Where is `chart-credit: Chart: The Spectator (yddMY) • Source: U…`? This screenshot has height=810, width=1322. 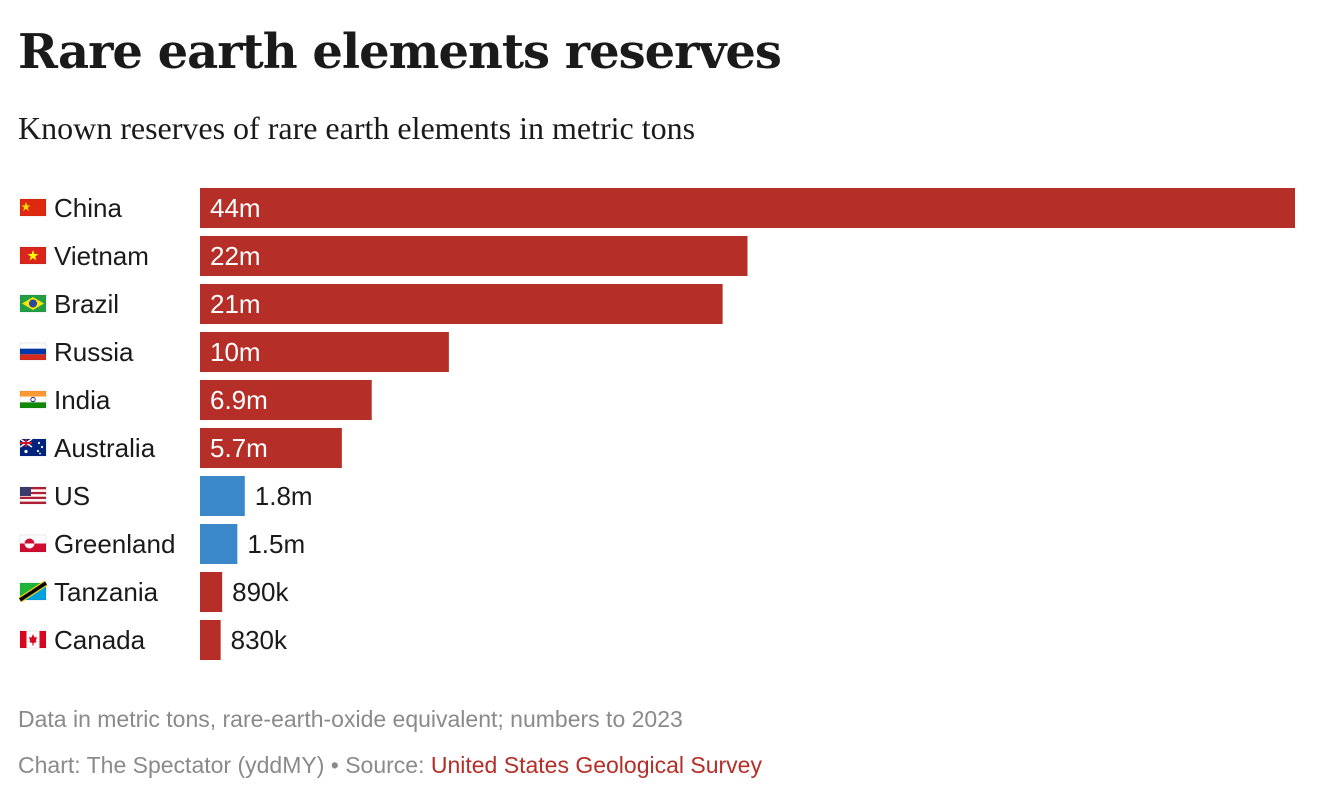 chart-credit: Chart: The Spectator (yddMY) • Source: U… is located at coordinates (390, 765).